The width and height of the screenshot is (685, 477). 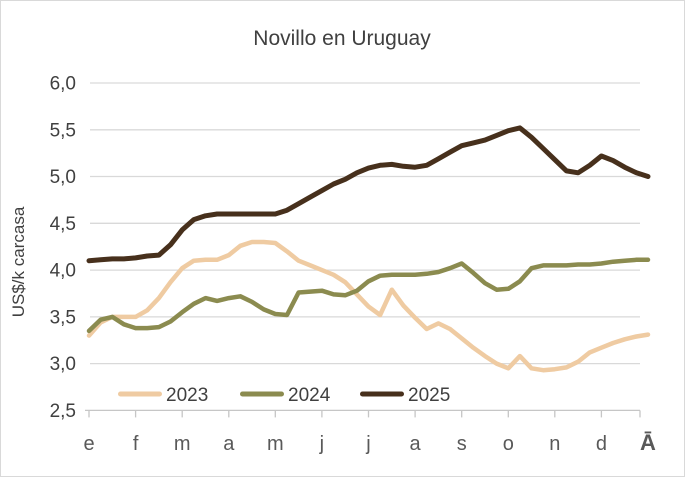 I want to click on legend: 2023 2024 2025, so click(x=284, y=395).